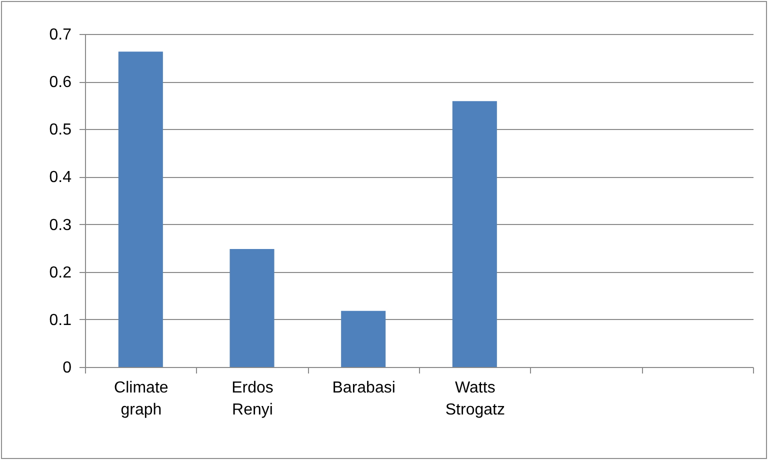  Describe the element at coordinates (475, 399) in the screenshot. I see `x-tick-label: Watts Strogatz` at that location.